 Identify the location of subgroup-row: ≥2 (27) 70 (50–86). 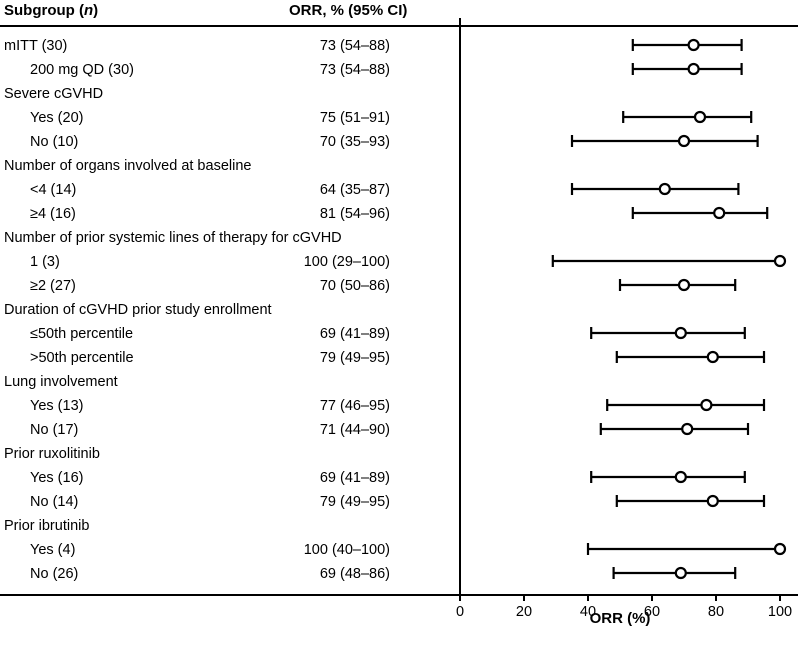
(383, 286).